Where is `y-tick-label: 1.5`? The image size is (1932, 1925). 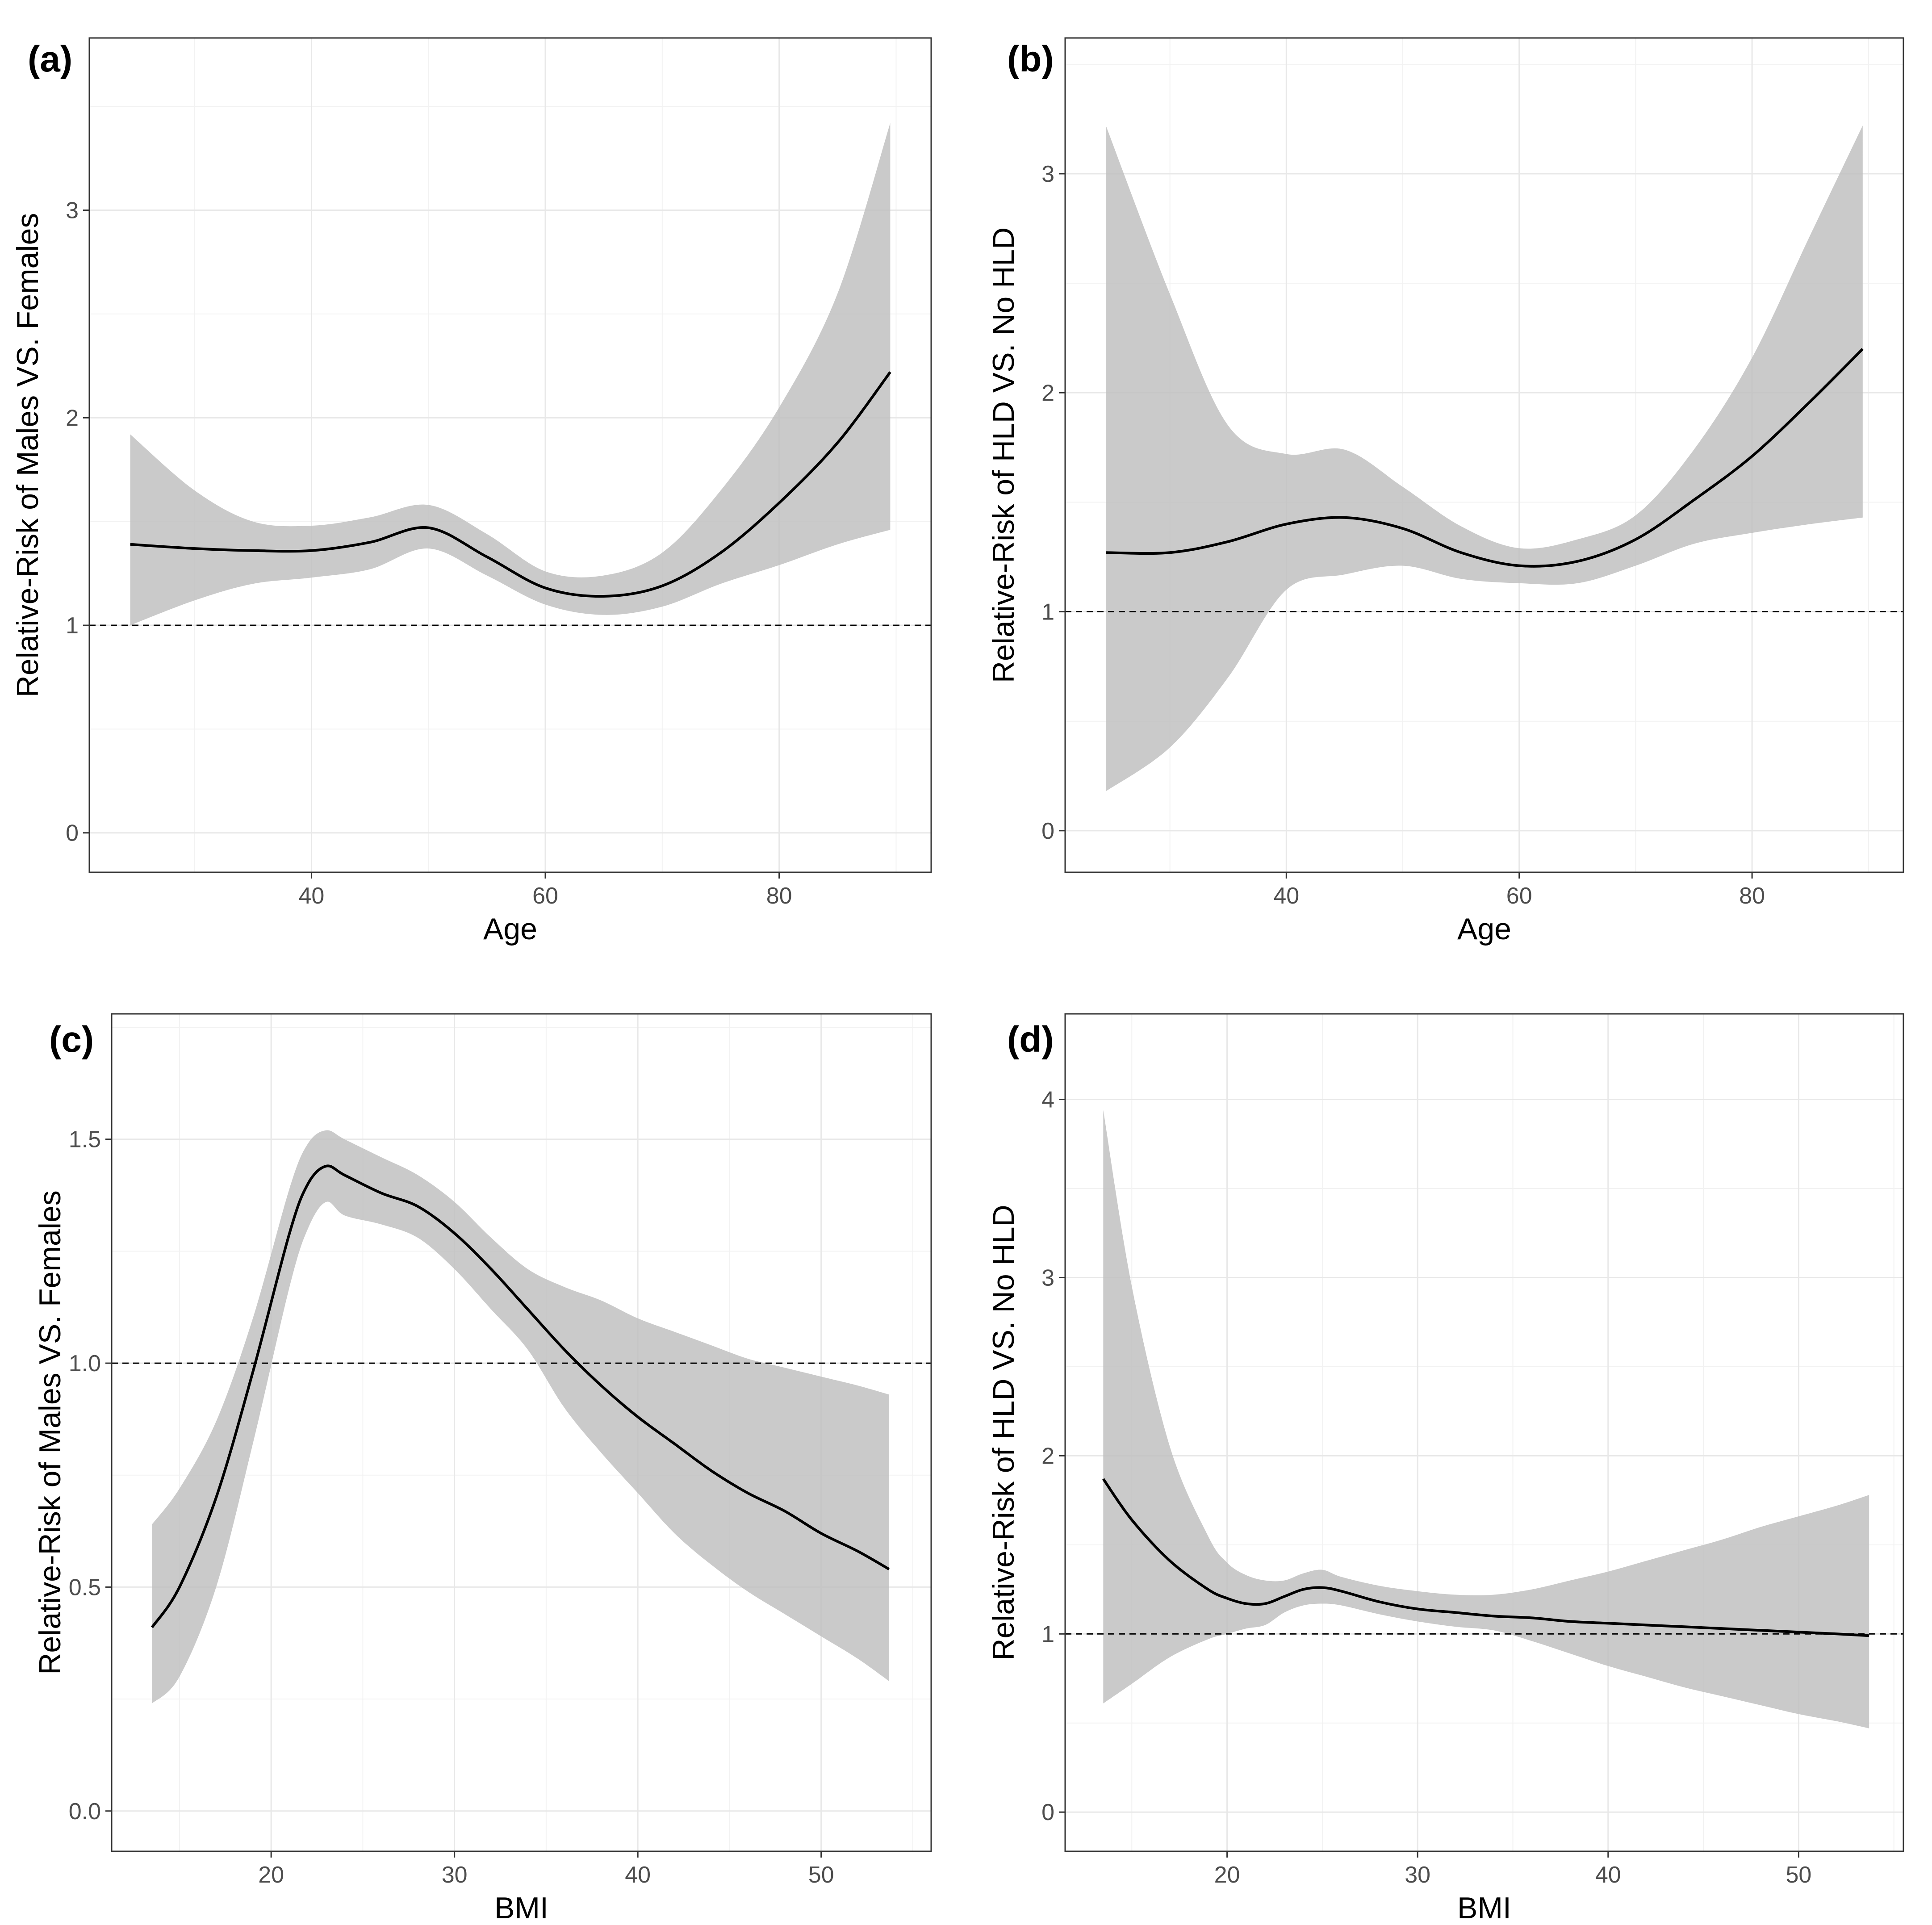
y-tick-label: 1.5 is located at coordinates (85, 1140).